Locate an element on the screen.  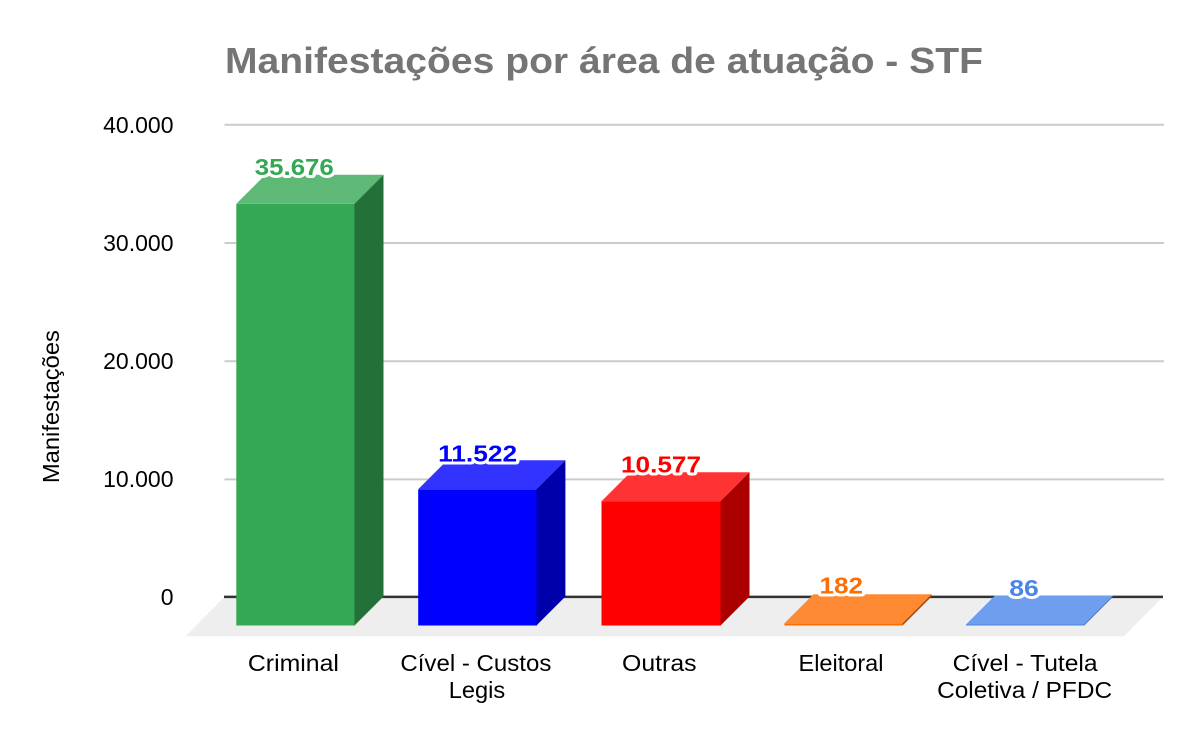
svg-text: Eleitoral is located at coordinates (841, 663).